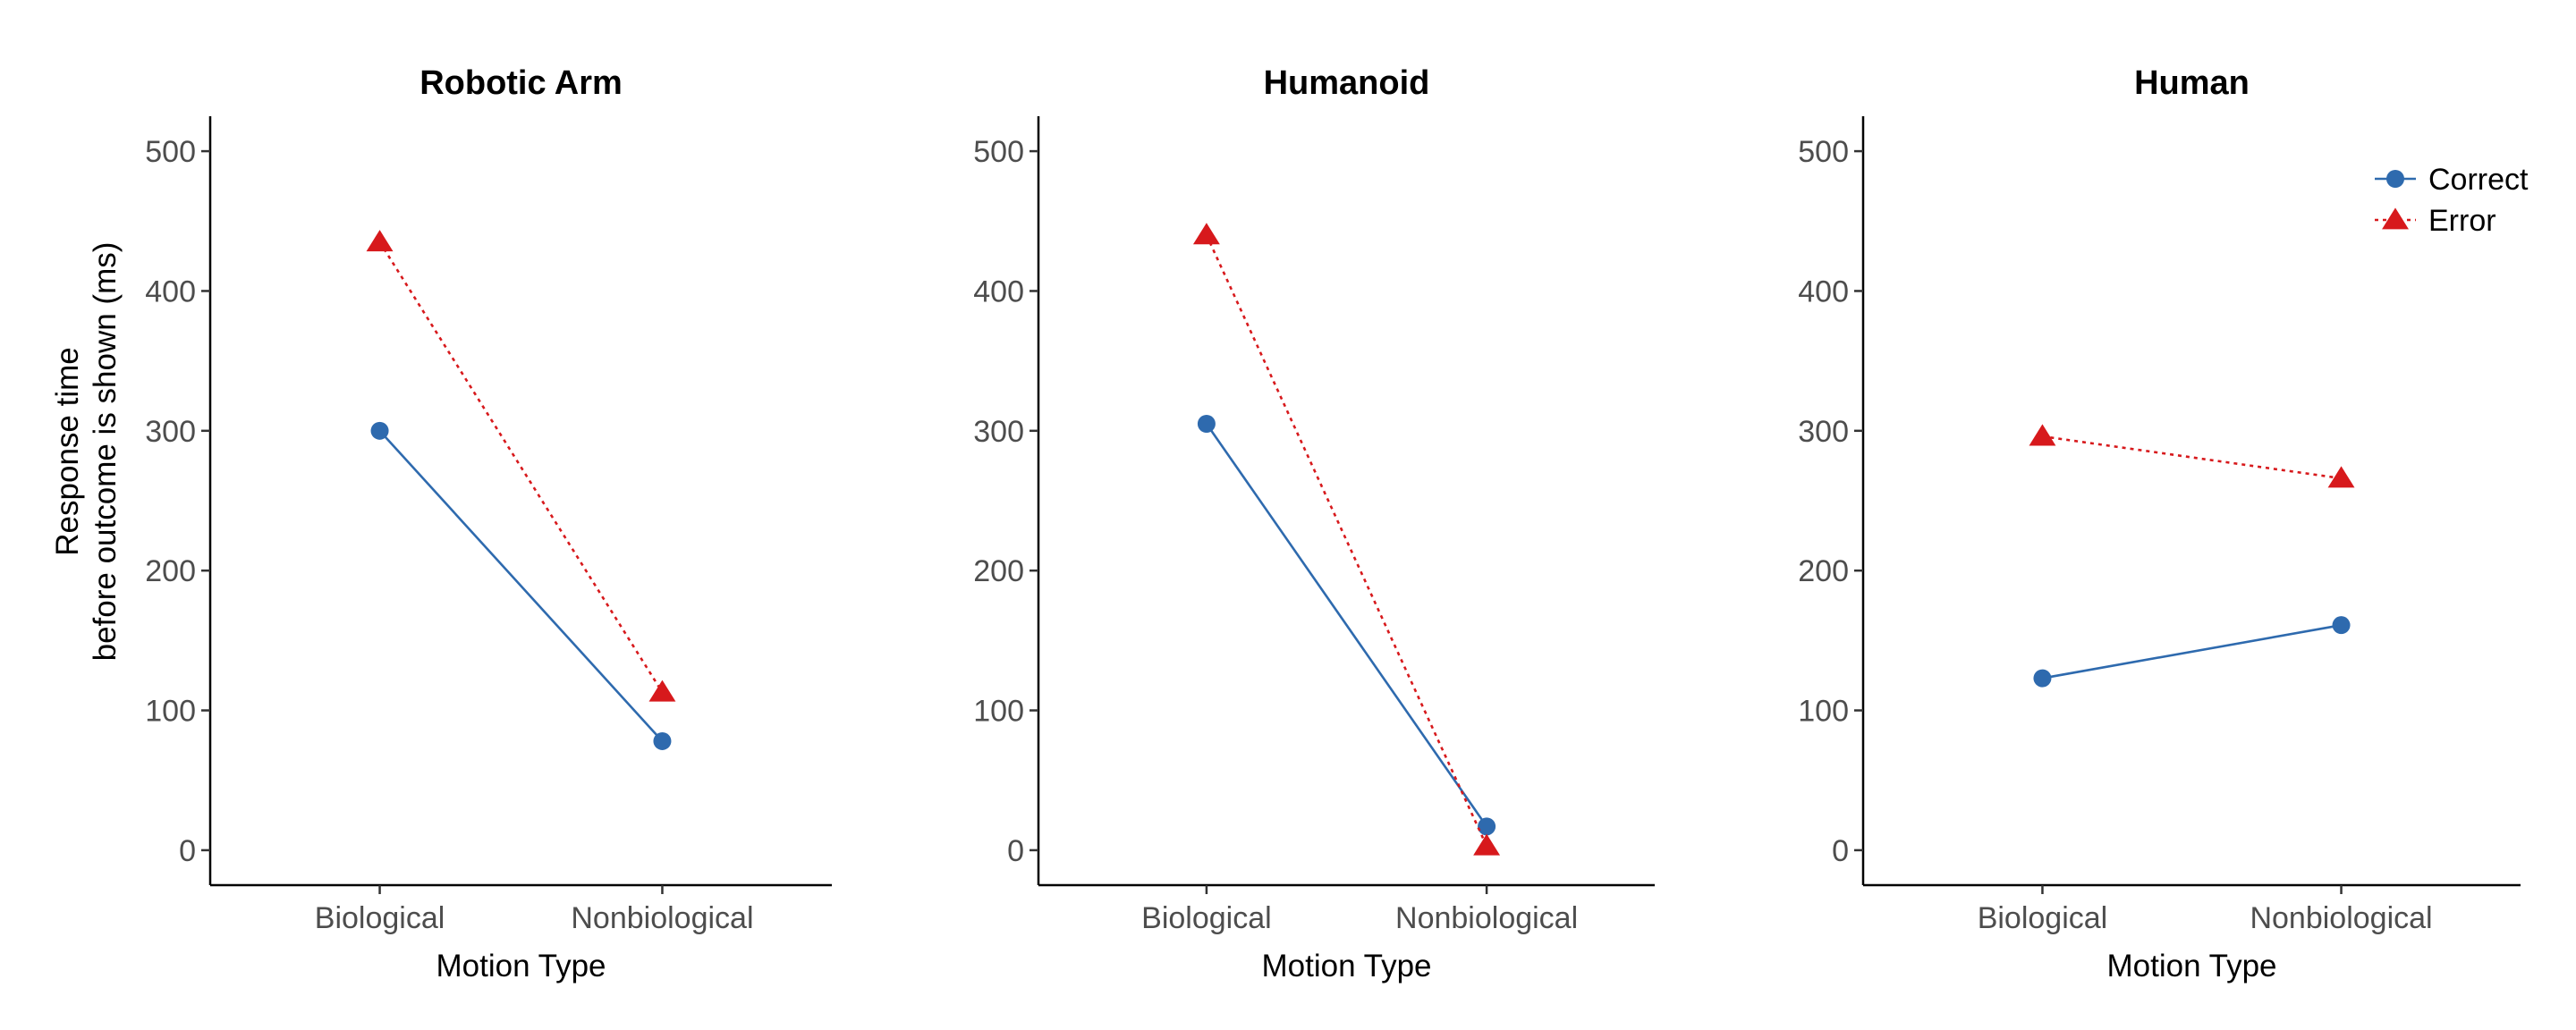 This screenshot has width=2576, height=1030. What do you see at coordinates (1347, 83) in the screenshot?
I see `panel-title: Humanoid` at bounding box center [1347, 83].